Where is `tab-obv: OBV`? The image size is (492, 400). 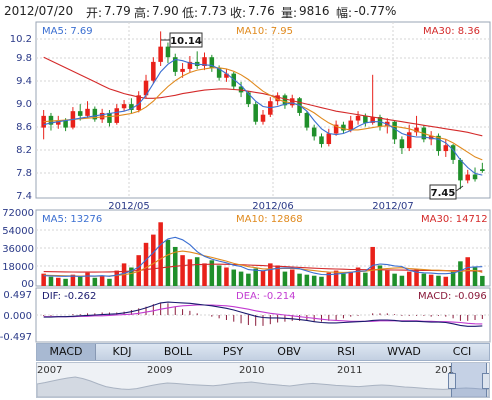
tab-obv: OBV is located at coordinates (289, 351).